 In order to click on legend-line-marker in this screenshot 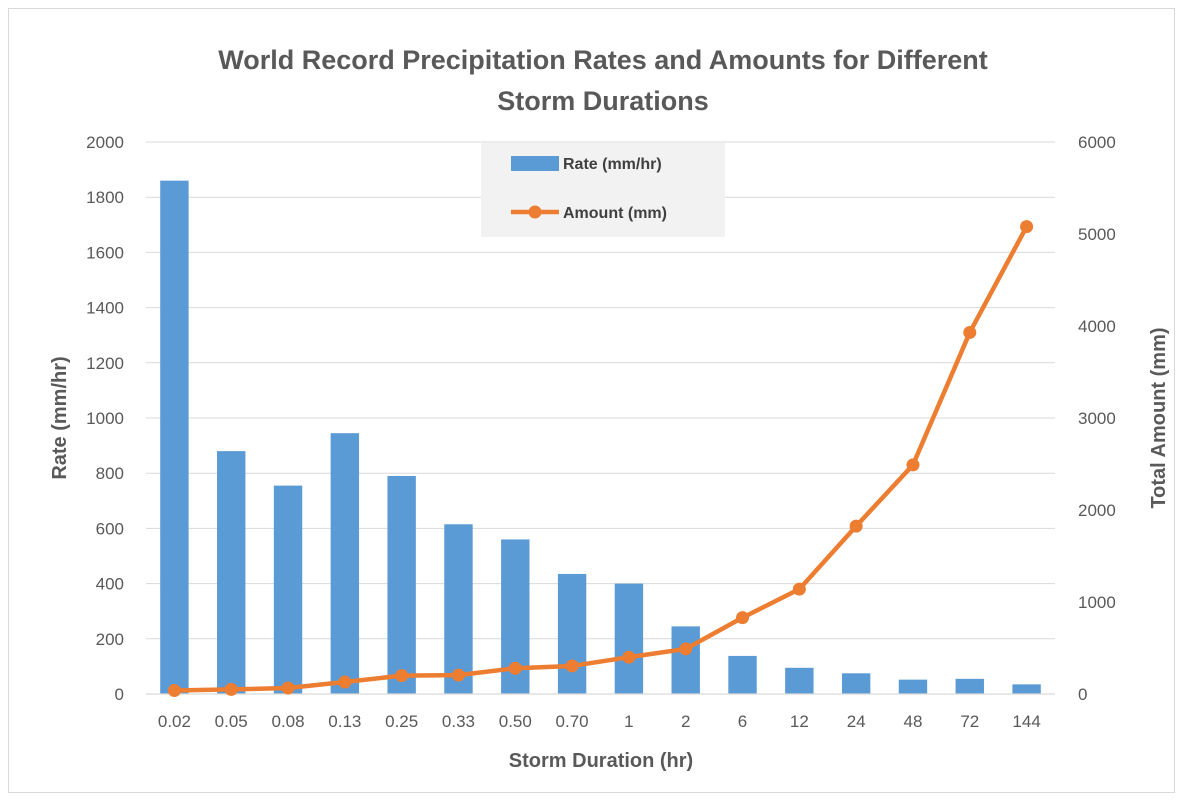, I will do `click(535, 212)`.